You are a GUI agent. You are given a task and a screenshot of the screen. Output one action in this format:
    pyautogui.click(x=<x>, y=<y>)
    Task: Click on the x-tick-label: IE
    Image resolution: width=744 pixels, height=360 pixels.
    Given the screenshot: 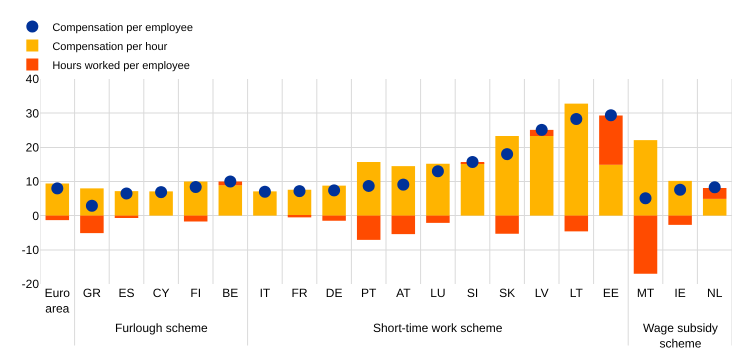 What is the action you would take?
    pyautogui.click(x=680, y=293)
    